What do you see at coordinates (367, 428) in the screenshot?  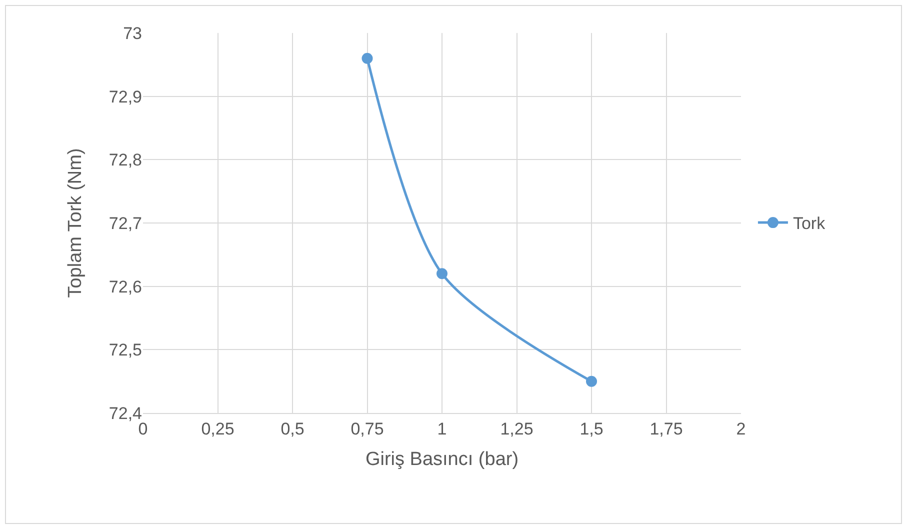 I see `x-tick-label: 0,75` at bounding box center [367, 428].